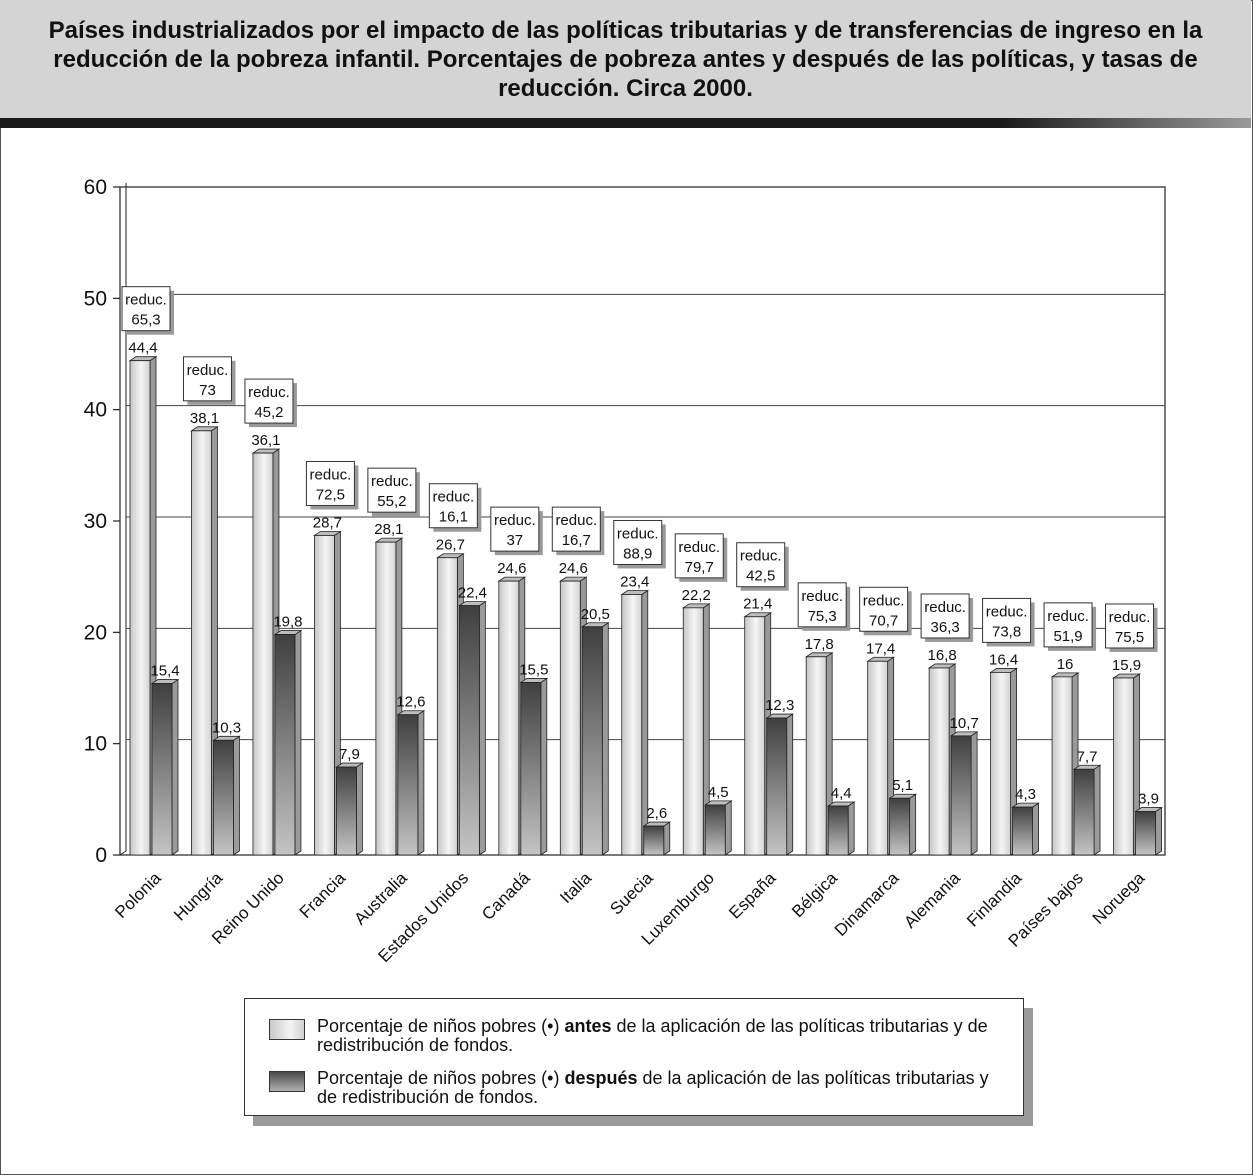  Describe the element at coordinates (757, 604) in the screenshot. I see `value-label-before: 21,4` at that location.